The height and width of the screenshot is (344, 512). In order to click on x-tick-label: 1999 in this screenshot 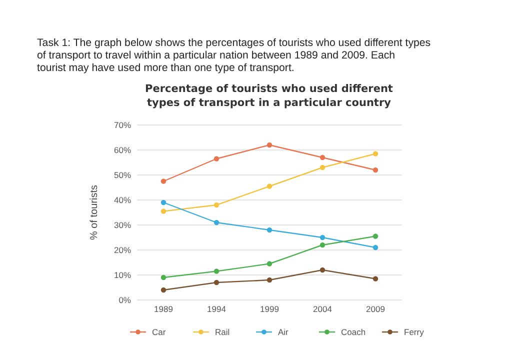, I will do `click(270, 309)`.